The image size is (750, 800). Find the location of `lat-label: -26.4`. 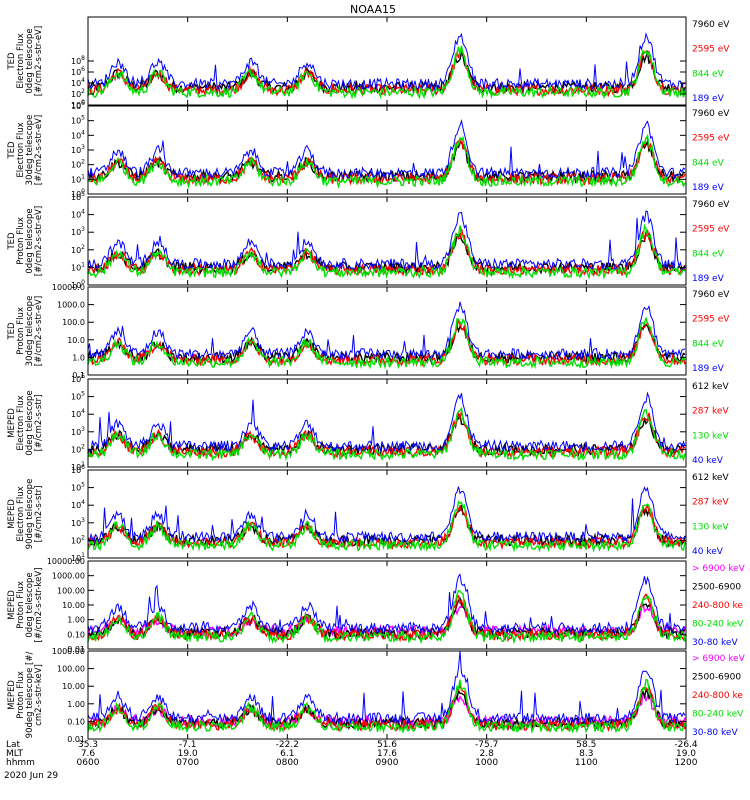

lat-label: -26.4 is located at coordinates (686, 745).